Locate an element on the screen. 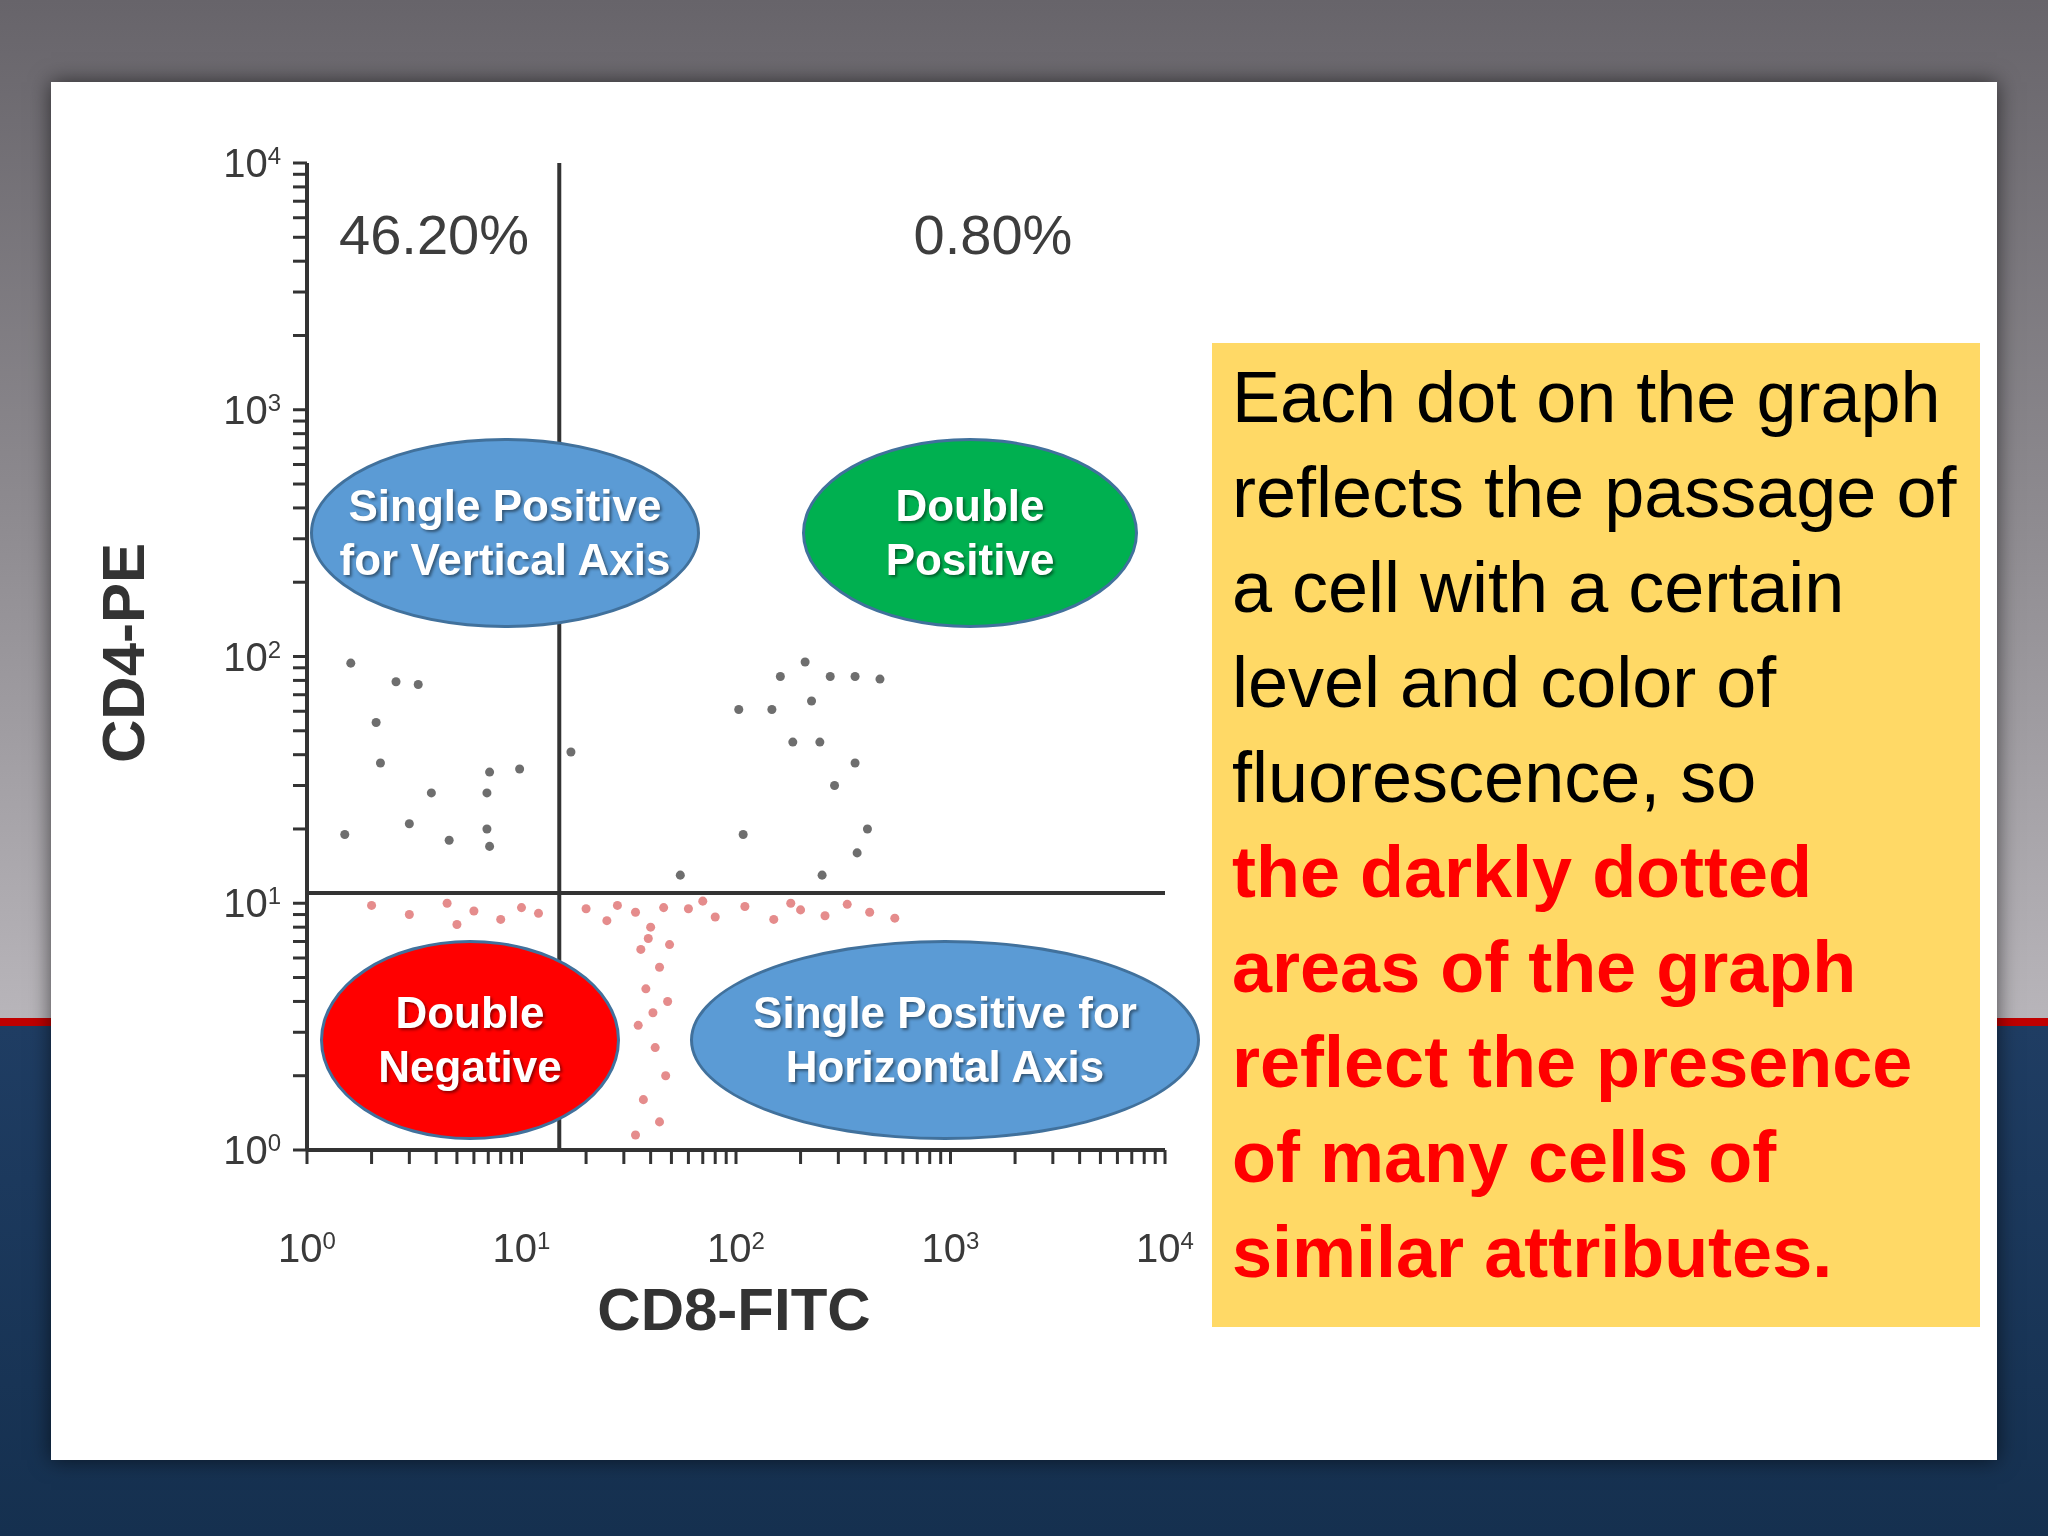  annotation: 46.20% is located at coordinates (434, 234).